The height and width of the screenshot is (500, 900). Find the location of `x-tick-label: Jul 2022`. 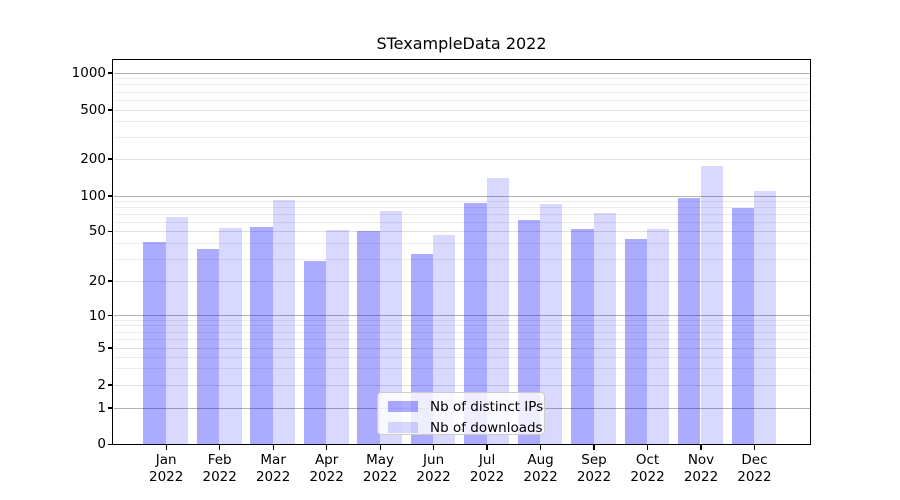

x-tick-label: Jul 2022 is located at coordinates (487, 469).